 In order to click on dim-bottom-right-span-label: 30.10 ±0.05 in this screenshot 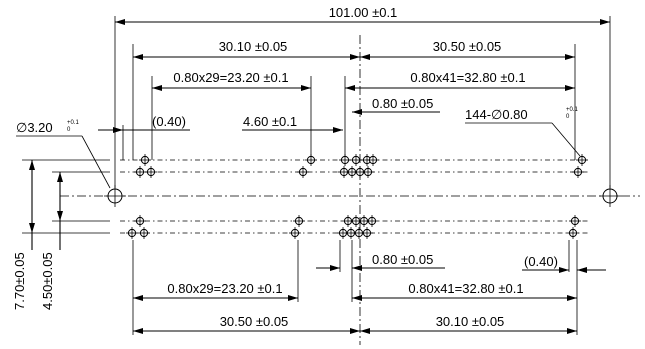, I will do `click(470, 321)`.